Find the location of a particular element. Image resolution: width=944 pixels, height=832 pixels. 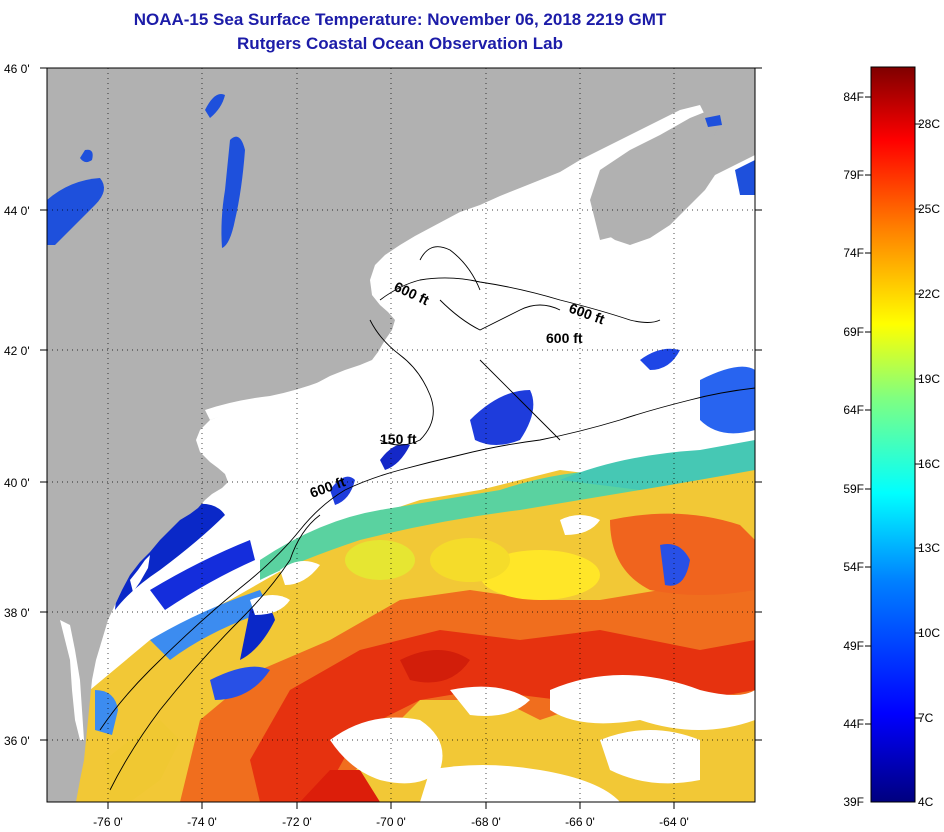

colorbar-c-label: 16C is located at coordinates (929, 464).